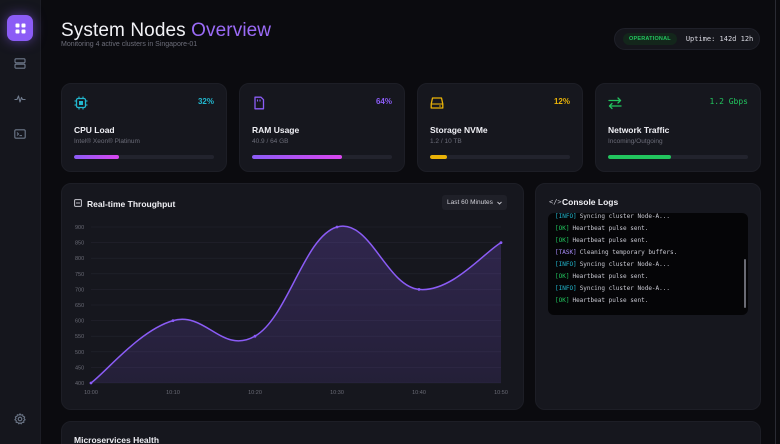 Image resolution: width=780 pixels, height=444 pixels. What do you see at coordinates (173, 393) in the screenshot?
I see `x-tick-label: 10:10` at bounding box center [173, 393].